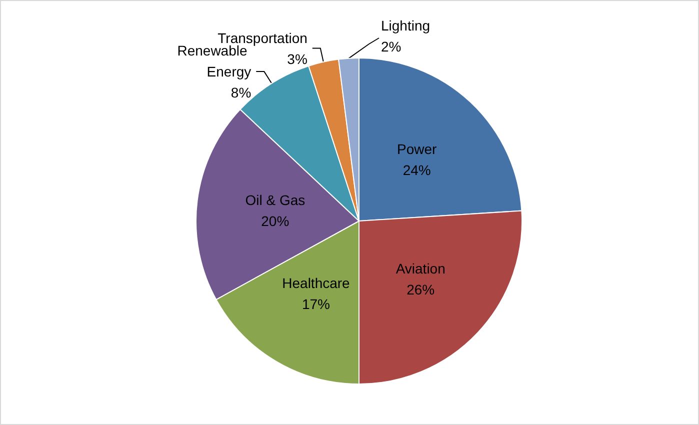  What do you see at coordinates (416, 170) in the screenshot?
I see `data-label: 24%` at bounding box center [416, 170].